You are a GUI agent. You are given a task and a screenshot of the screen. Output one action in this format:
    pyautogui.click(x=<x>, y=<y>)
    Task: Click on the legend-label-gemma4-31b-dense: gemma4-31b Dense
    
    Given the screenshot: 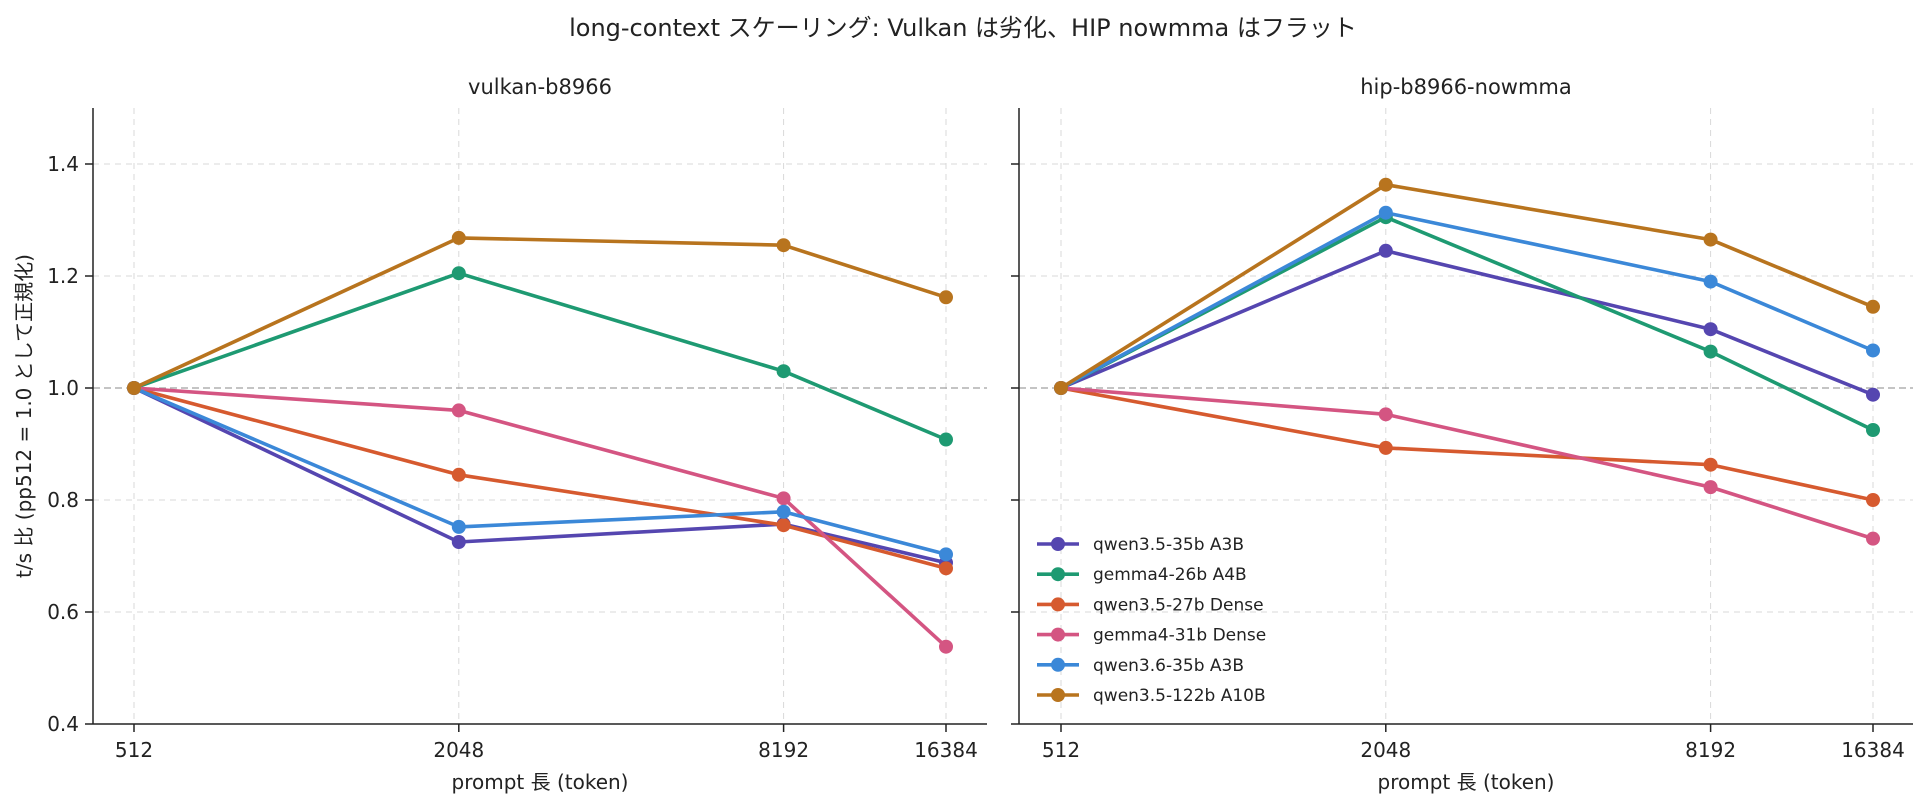 What is the action you would take?
    pyautogui.click(x=1179, y=636)
    